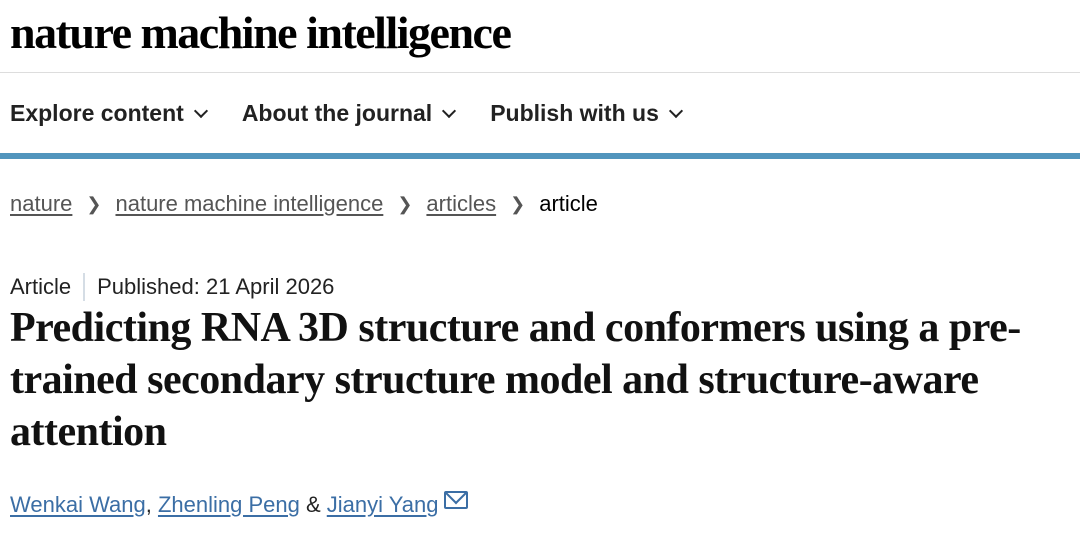 This screenshot has width=1080, height=540. Describe the element at coordinates (456, 500) in the screenshot. I see `mail-icon` at that location.